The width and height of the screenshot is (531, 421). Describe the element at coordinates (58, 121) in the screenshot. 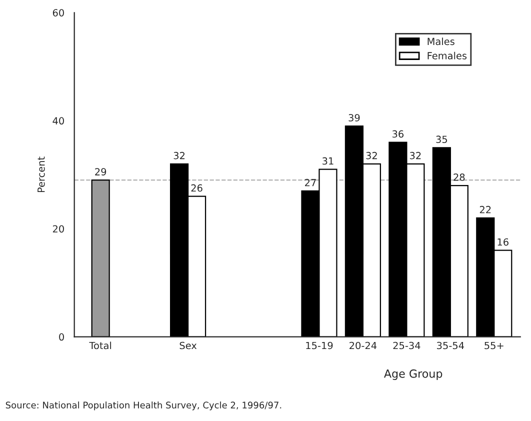

I see `y-tick-label: 40` at that location.